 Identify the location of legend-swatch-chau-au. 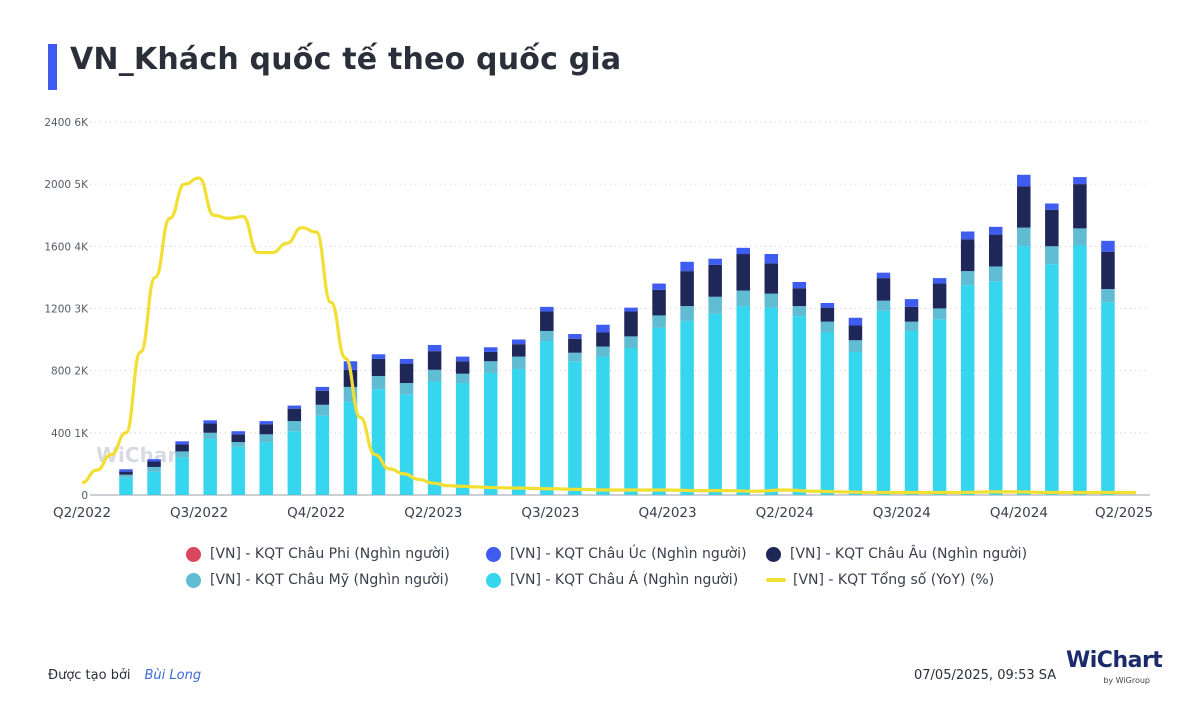
(773, 554).